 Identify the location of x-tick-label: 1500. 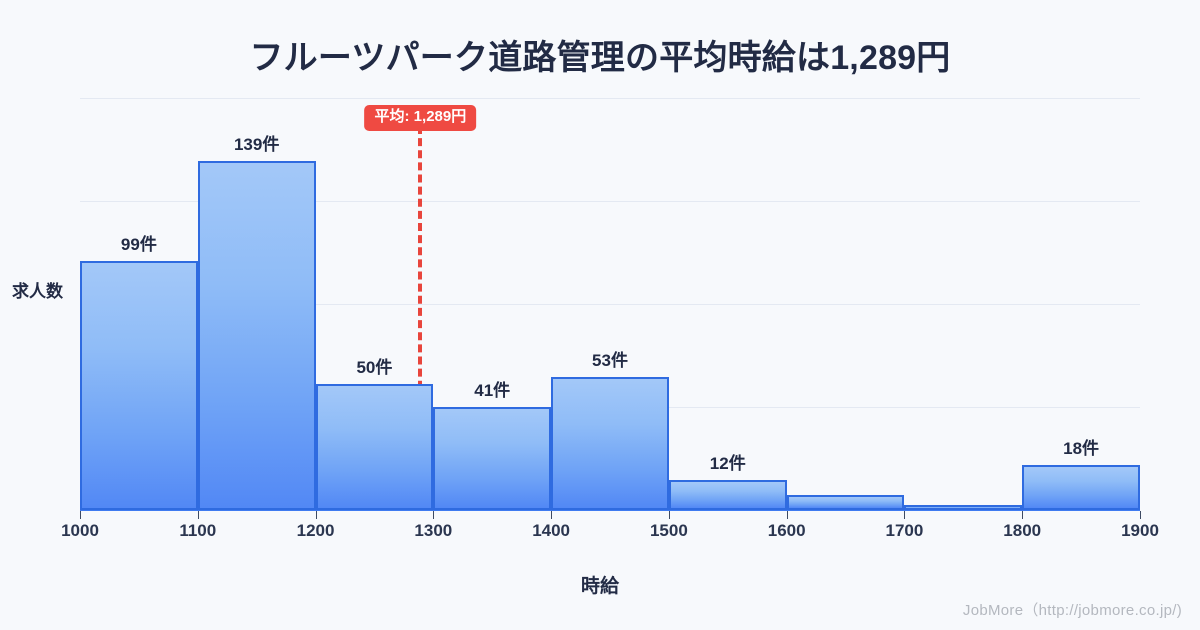
(668, 530).